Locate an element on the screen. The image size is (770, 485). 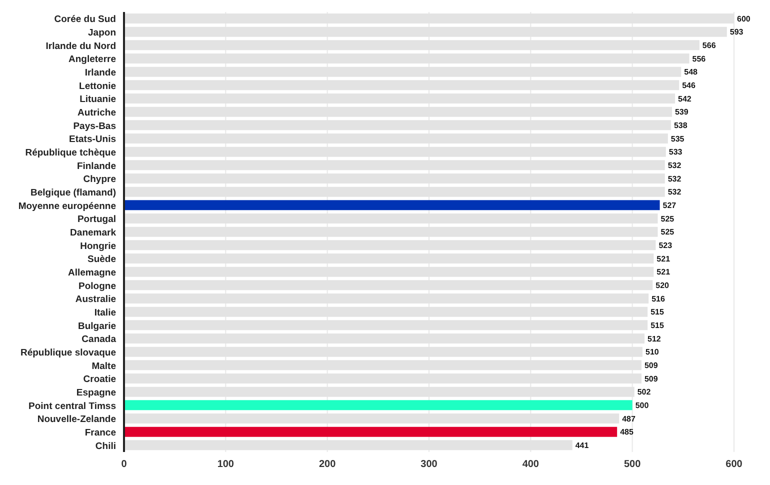
data-label: 593 is located at coordinates (737, 32).